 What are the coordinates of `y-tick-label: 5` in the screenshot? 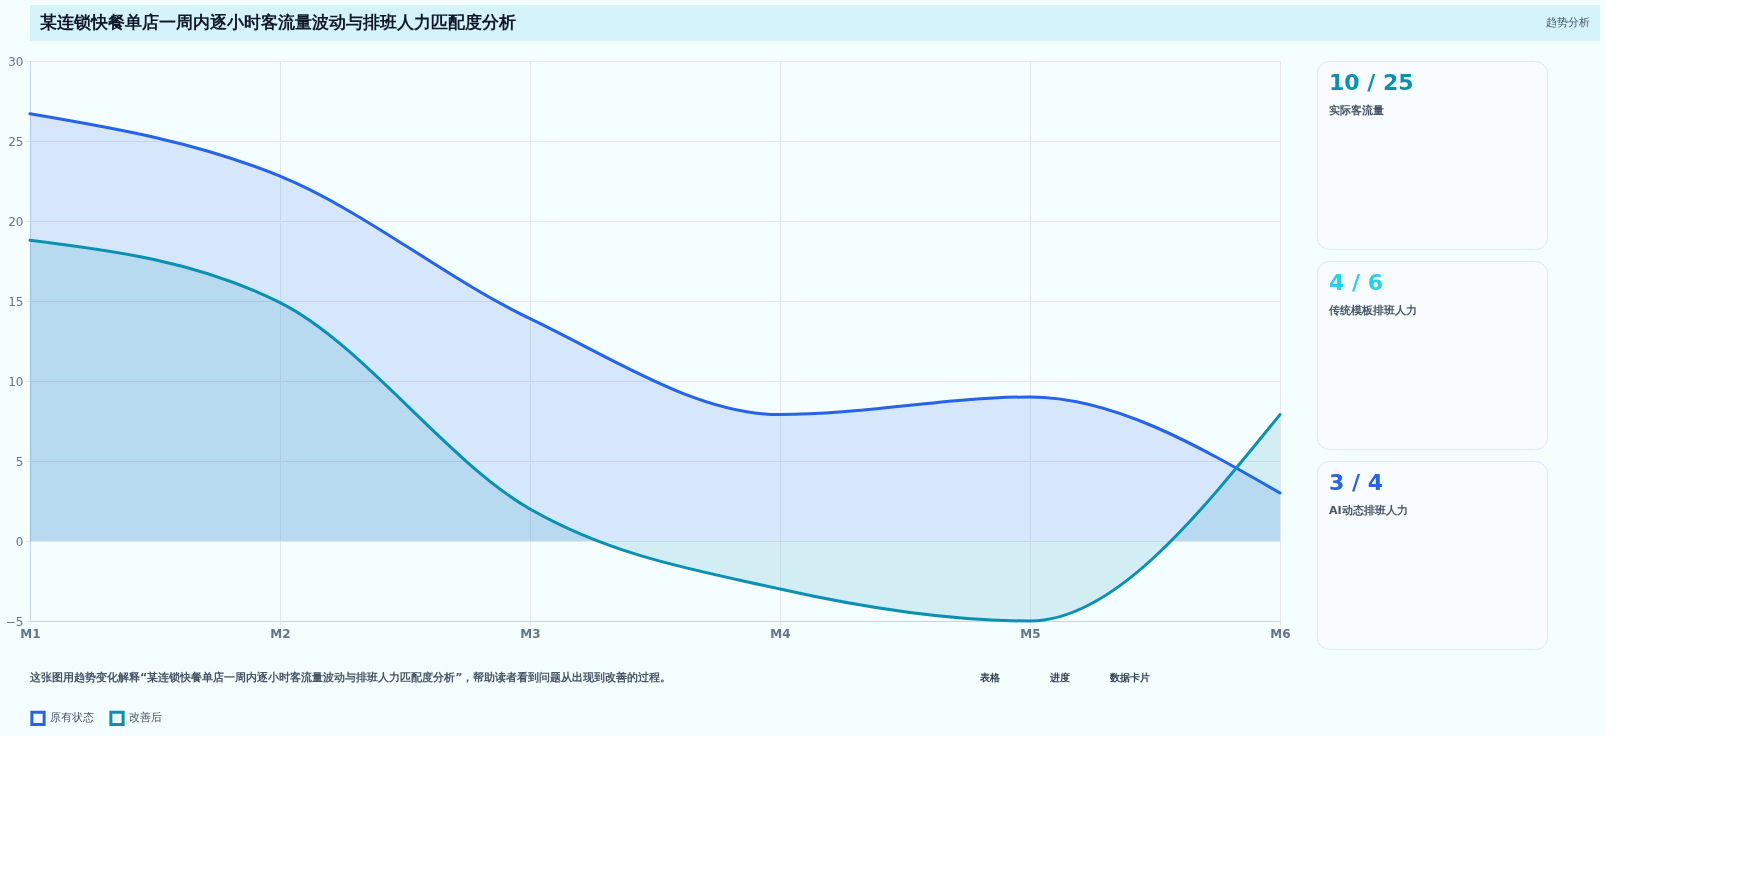 It's located at (19, 461).